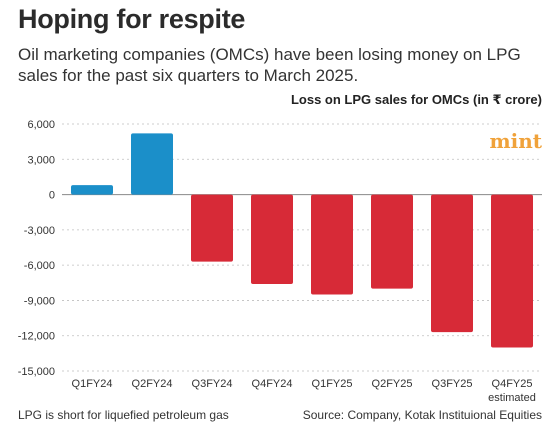 The height and width of the screenshot is (431, 554). I want to click on bar-q4fy24, so click(272, 239).